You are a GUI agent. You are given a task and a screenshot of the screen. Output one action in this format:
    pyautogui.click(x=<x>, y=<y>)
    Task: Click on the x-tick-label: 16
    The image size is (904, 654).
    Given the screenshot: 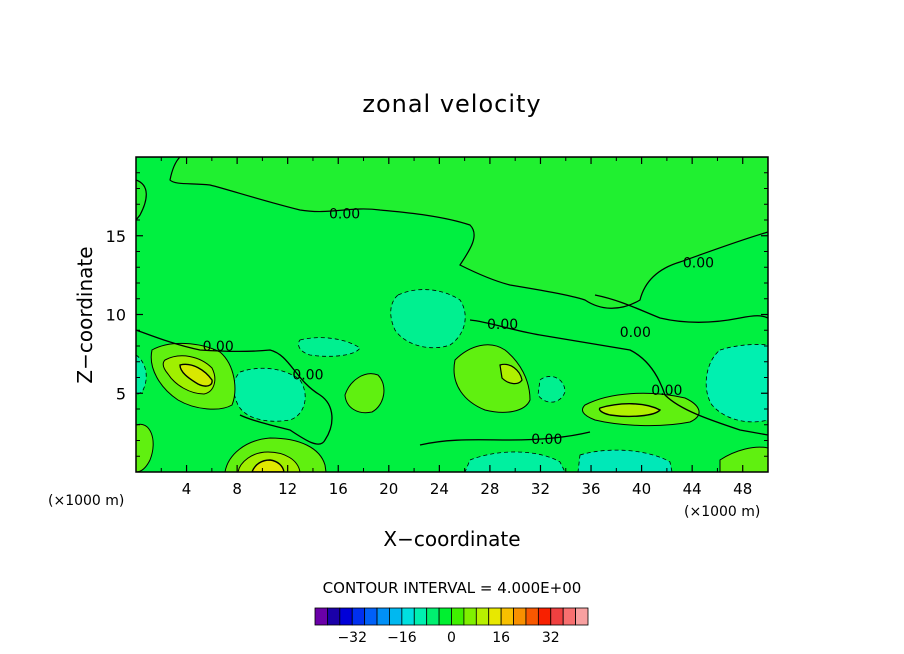 What is the action you would take?
    pyautogui.click(x=338, y=489)
    